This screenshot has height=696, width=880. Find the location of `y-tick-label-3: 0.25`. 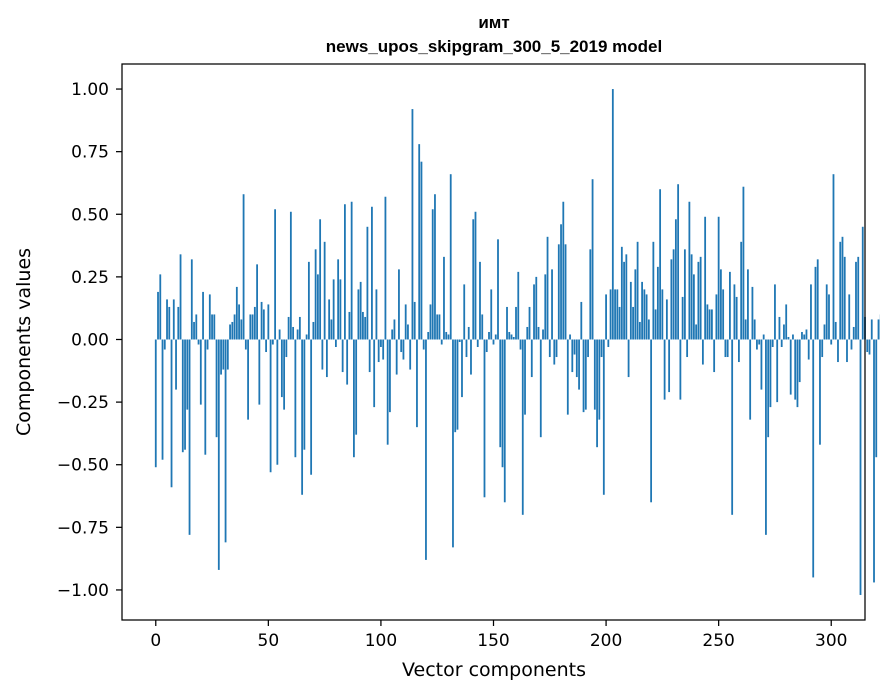

y-tick-label-3: 0.25 is located at coordinates (90, 278).